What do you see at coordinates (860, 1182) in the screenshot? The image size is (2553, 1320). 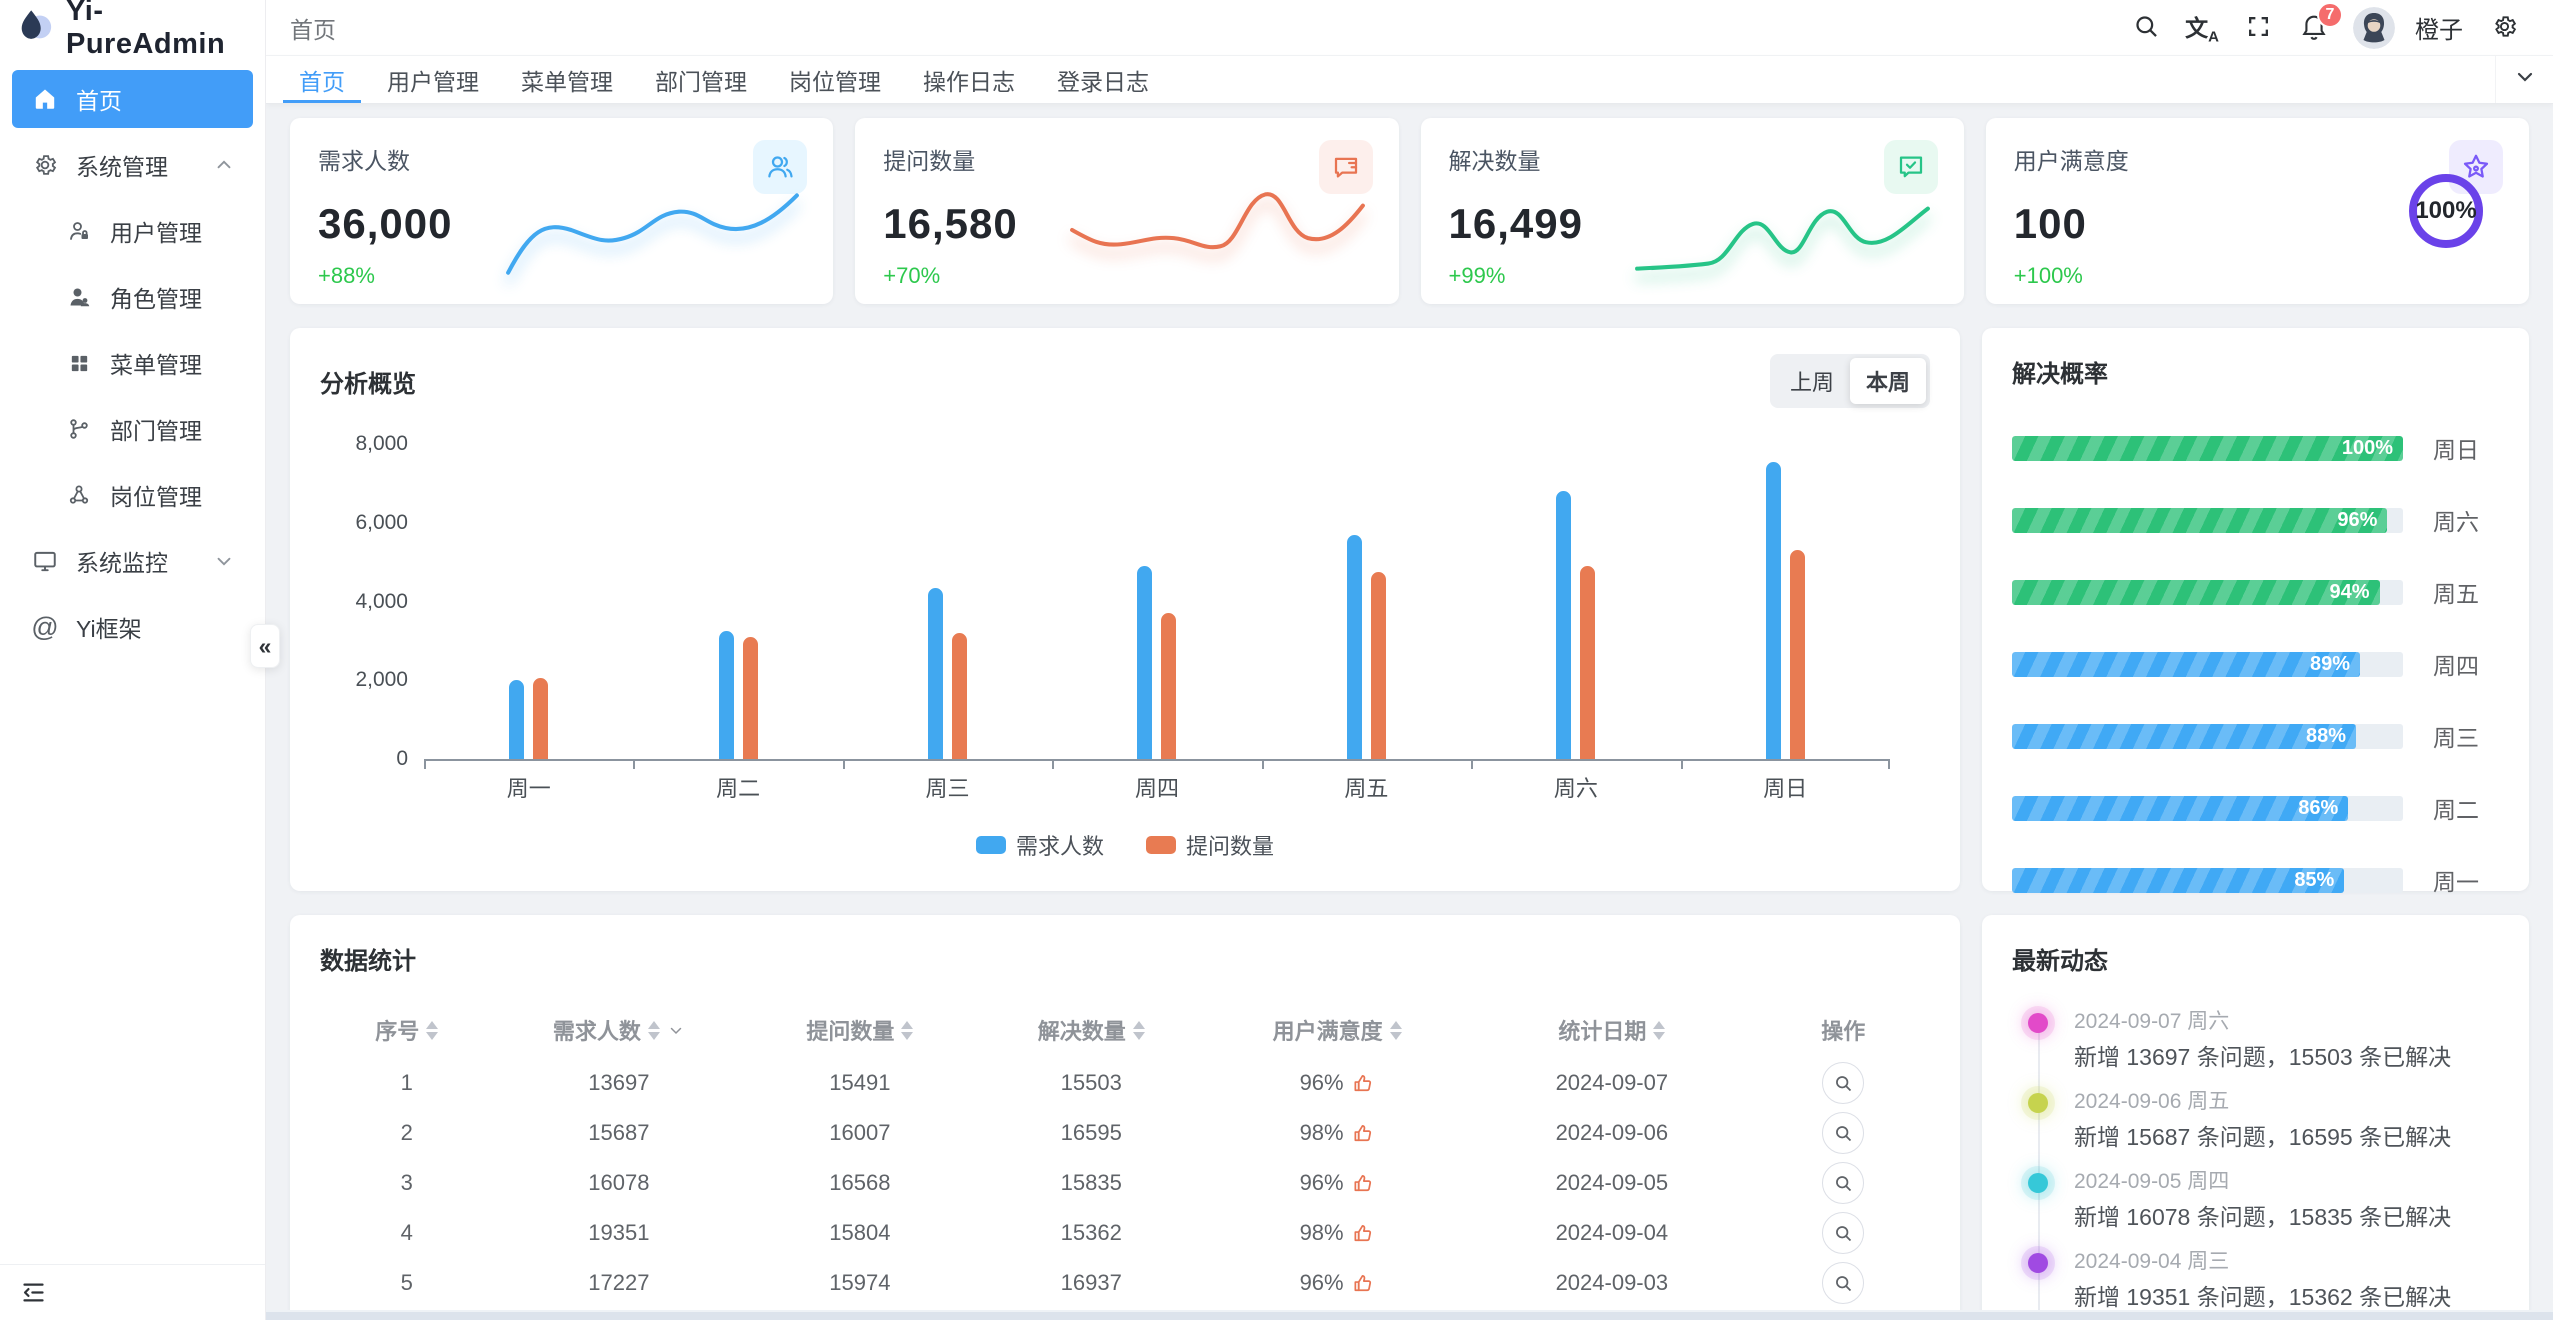 I see `table-cell: 16568` at bounding box center [860, 1182].